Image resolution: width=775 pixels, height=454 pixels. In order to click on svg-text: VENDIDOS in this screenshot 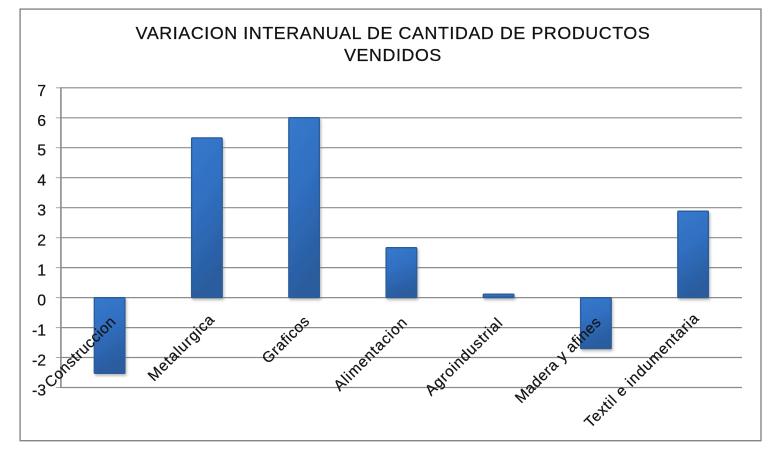, I will do `click(393, 55)`.